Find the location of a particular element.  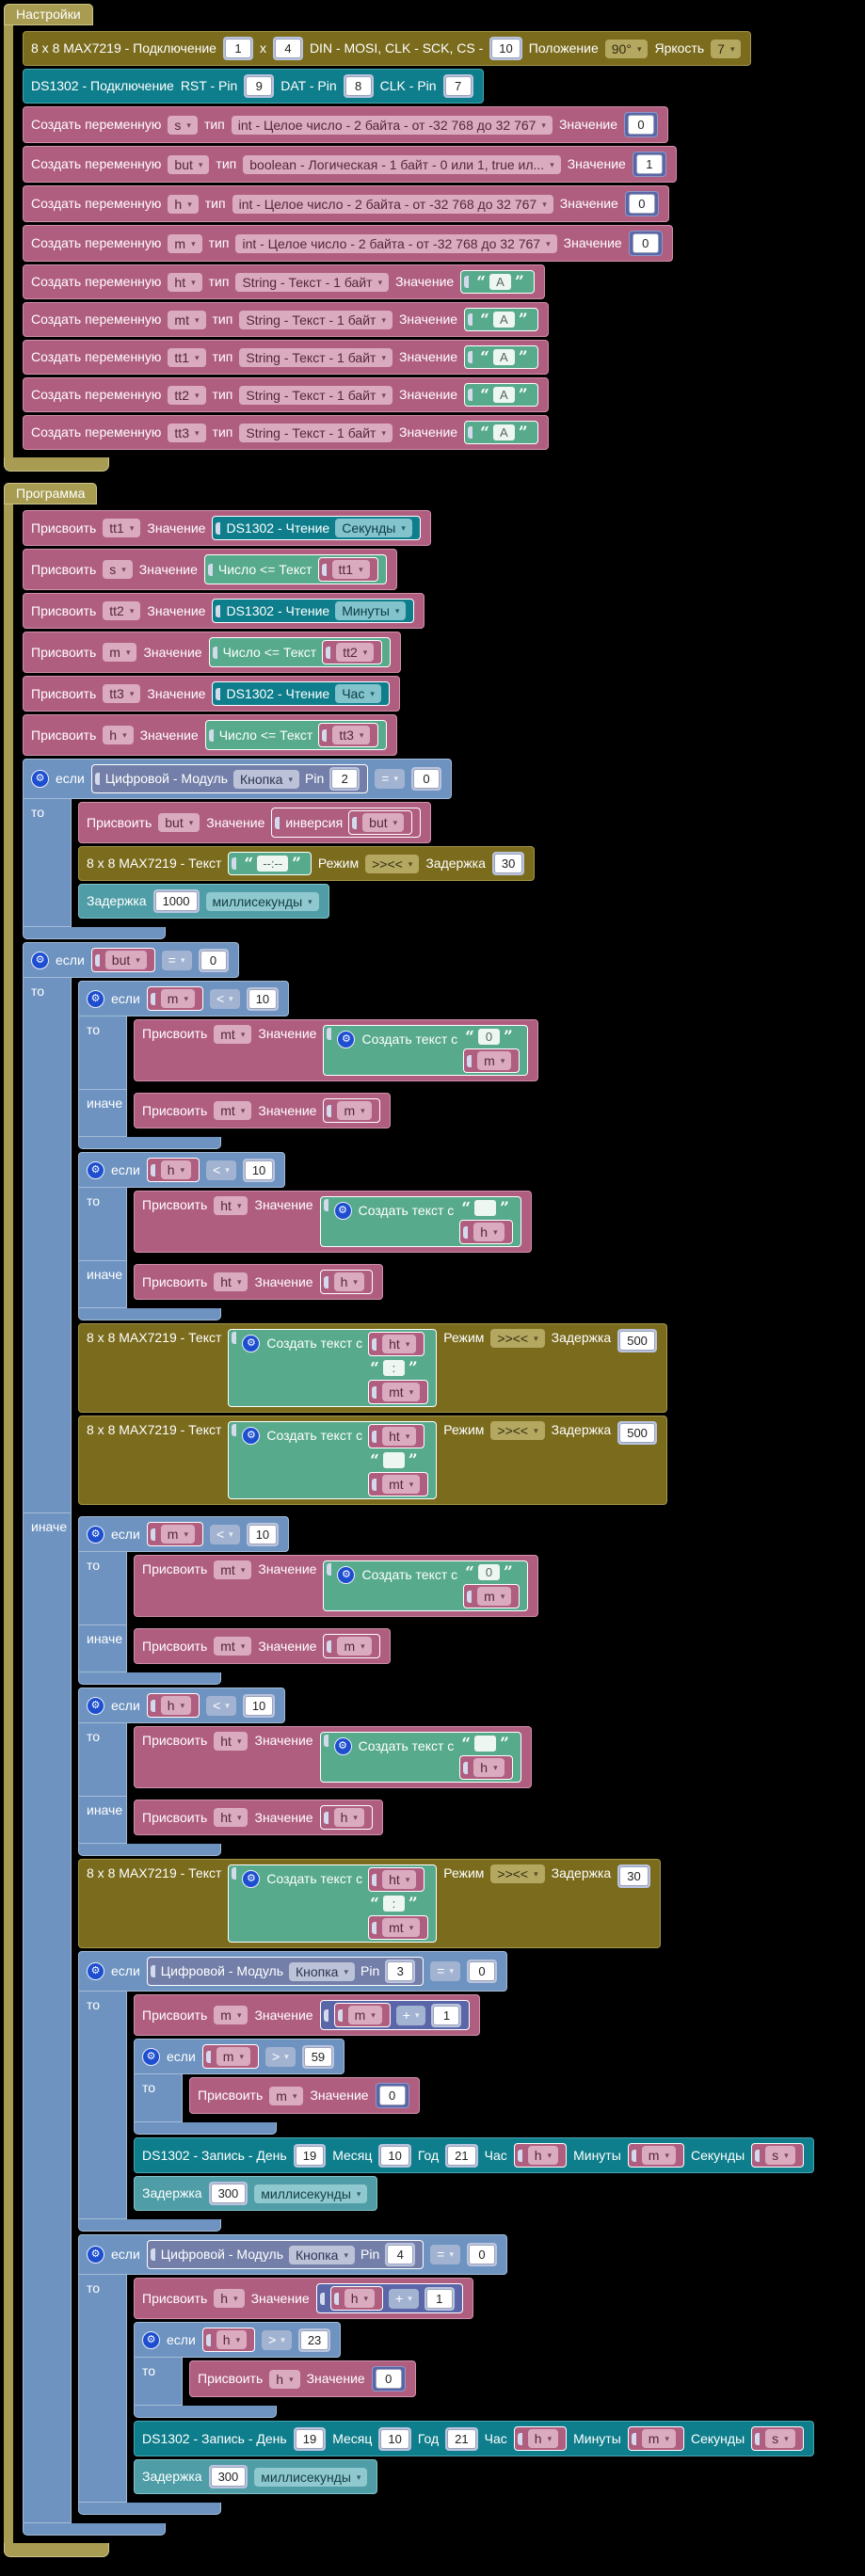

variable-block: but ▾ is located at coordinates (381, 822).